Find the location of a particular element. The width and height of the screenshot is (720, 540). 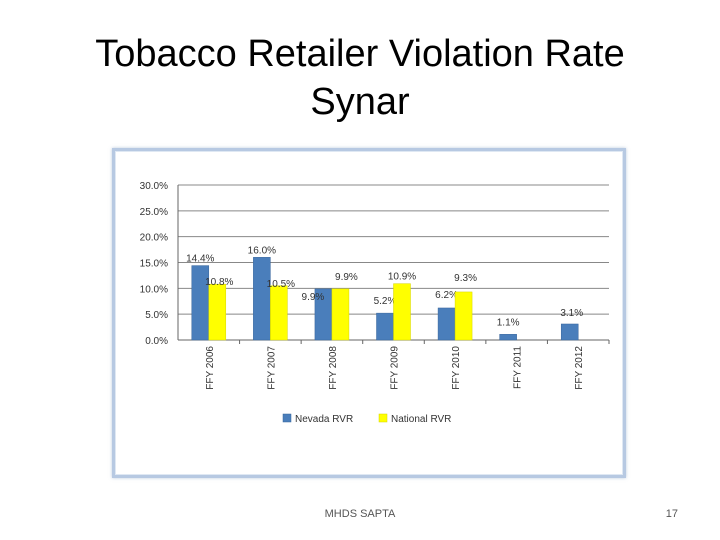

title-line-1: Tobacco Retailer Violation Rate is located at coordinates (360, 54).